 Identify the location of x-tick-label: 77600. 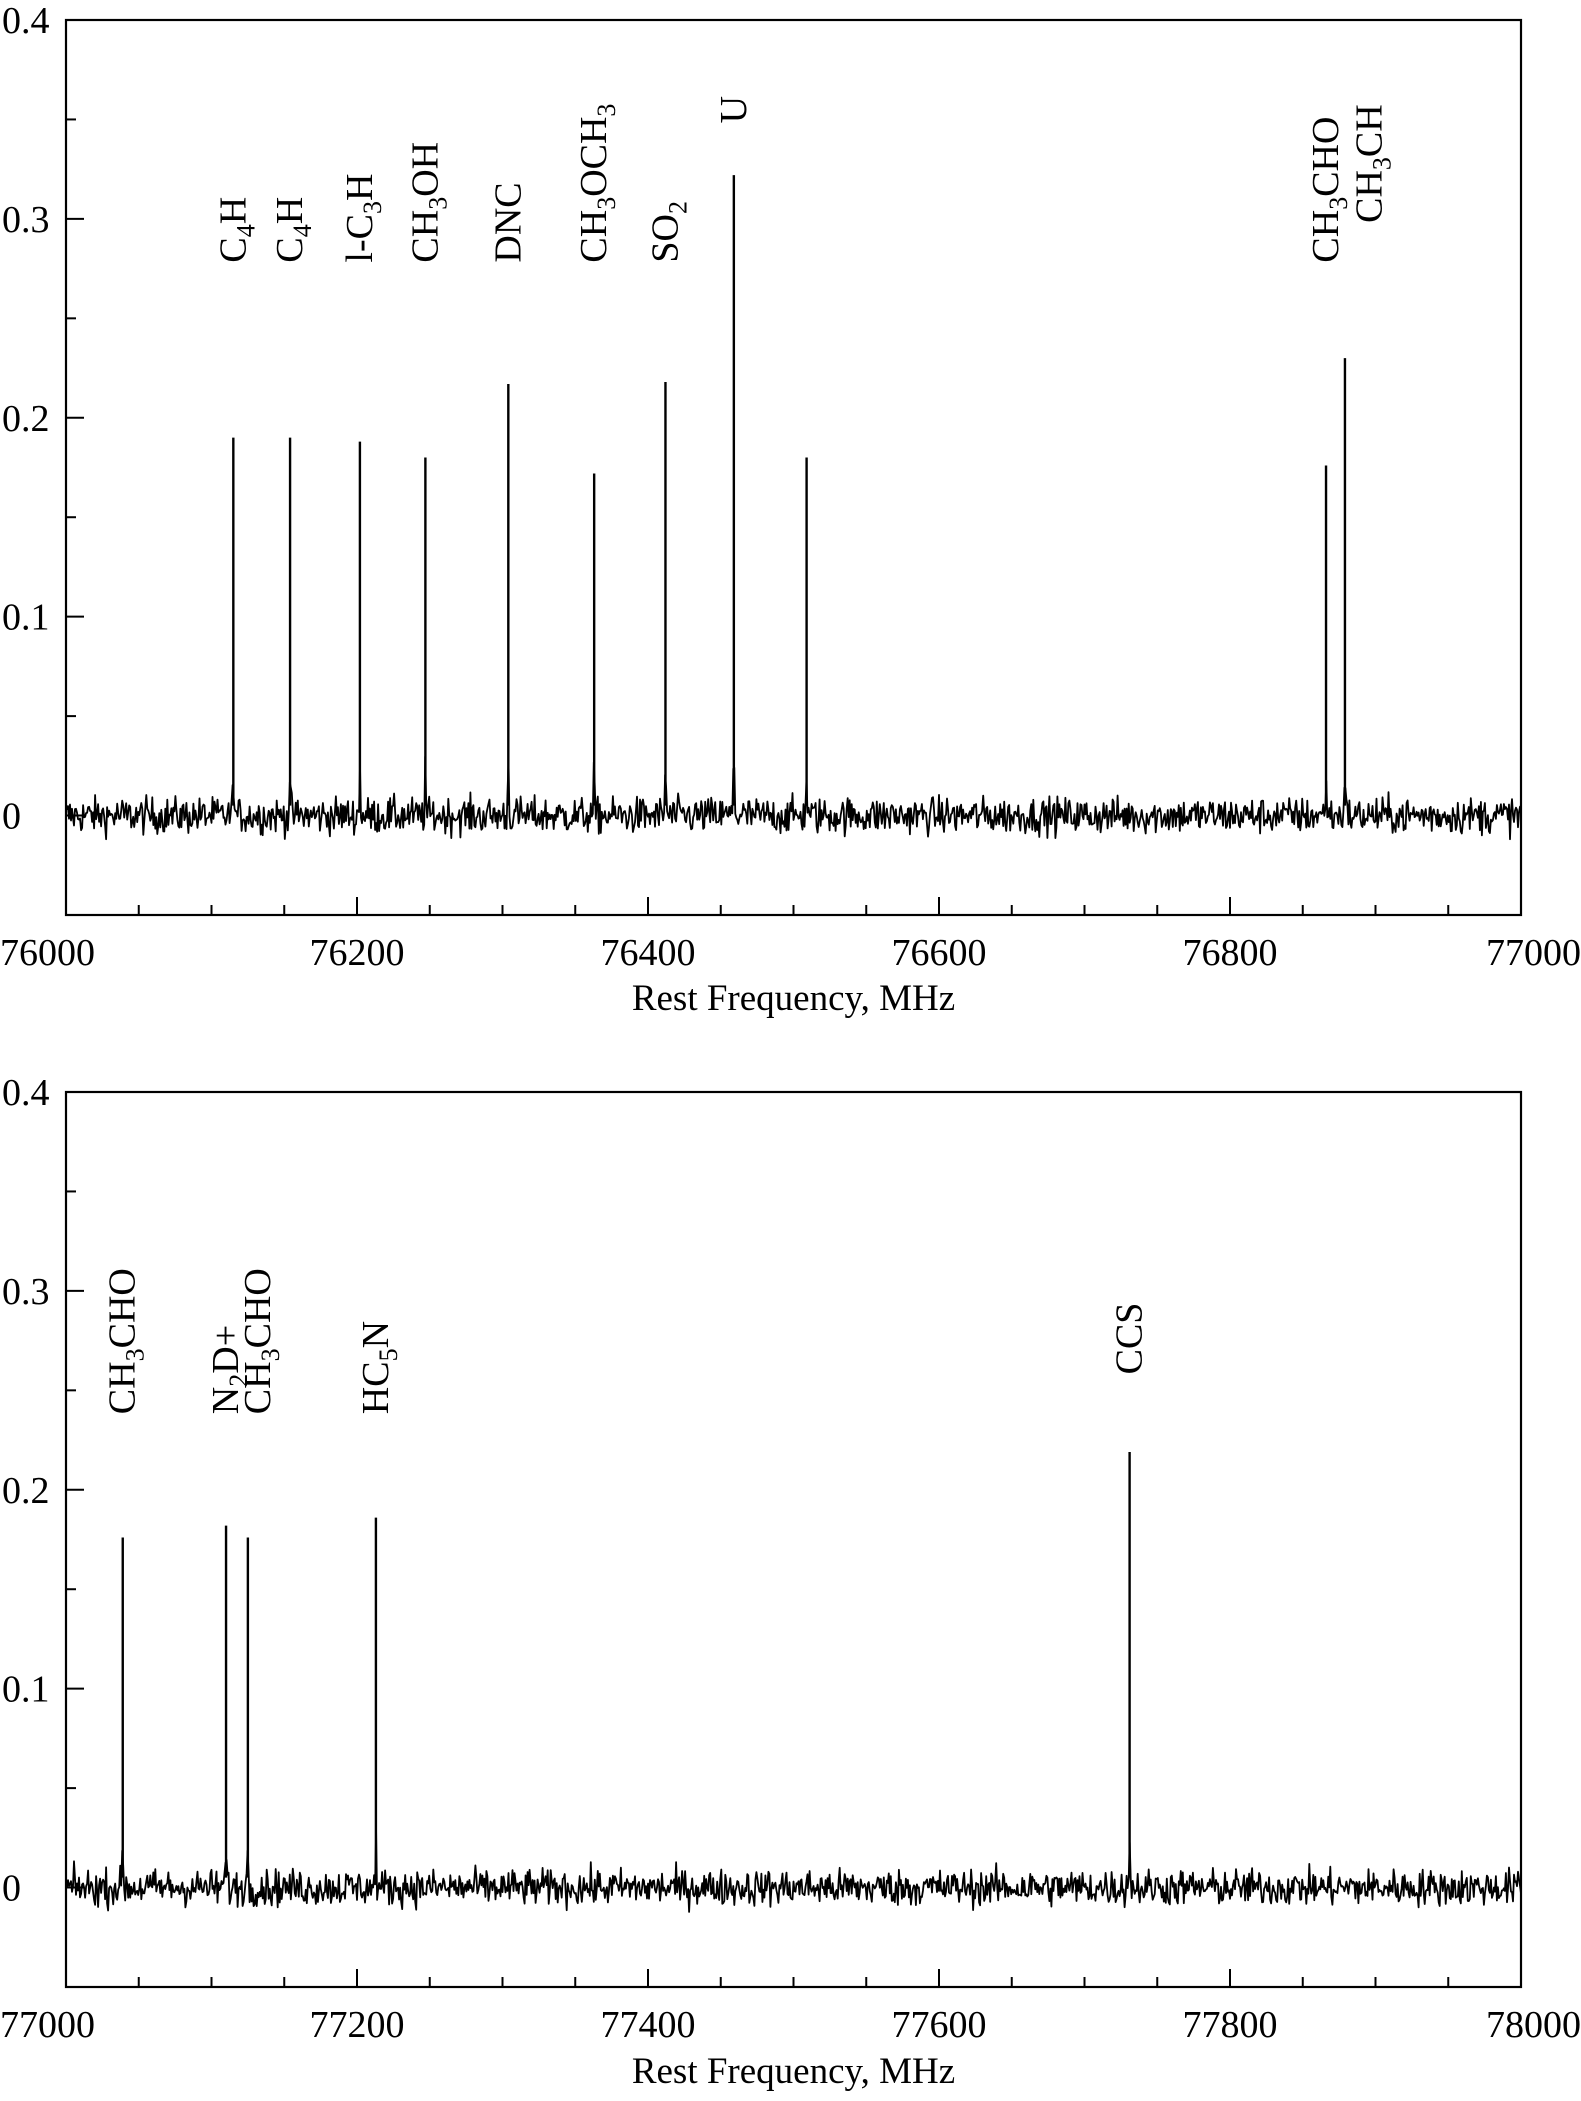
(939, 2025).